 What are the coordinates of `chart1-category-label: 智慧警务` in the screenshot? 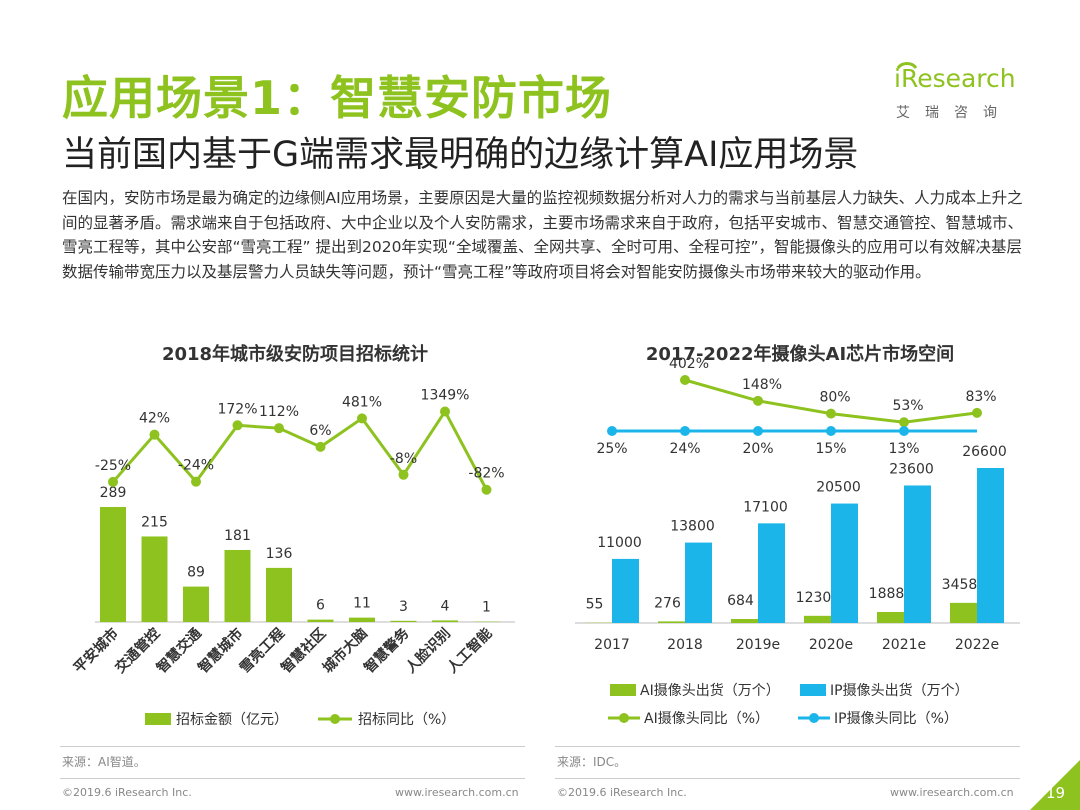 It's located at (386, 650).